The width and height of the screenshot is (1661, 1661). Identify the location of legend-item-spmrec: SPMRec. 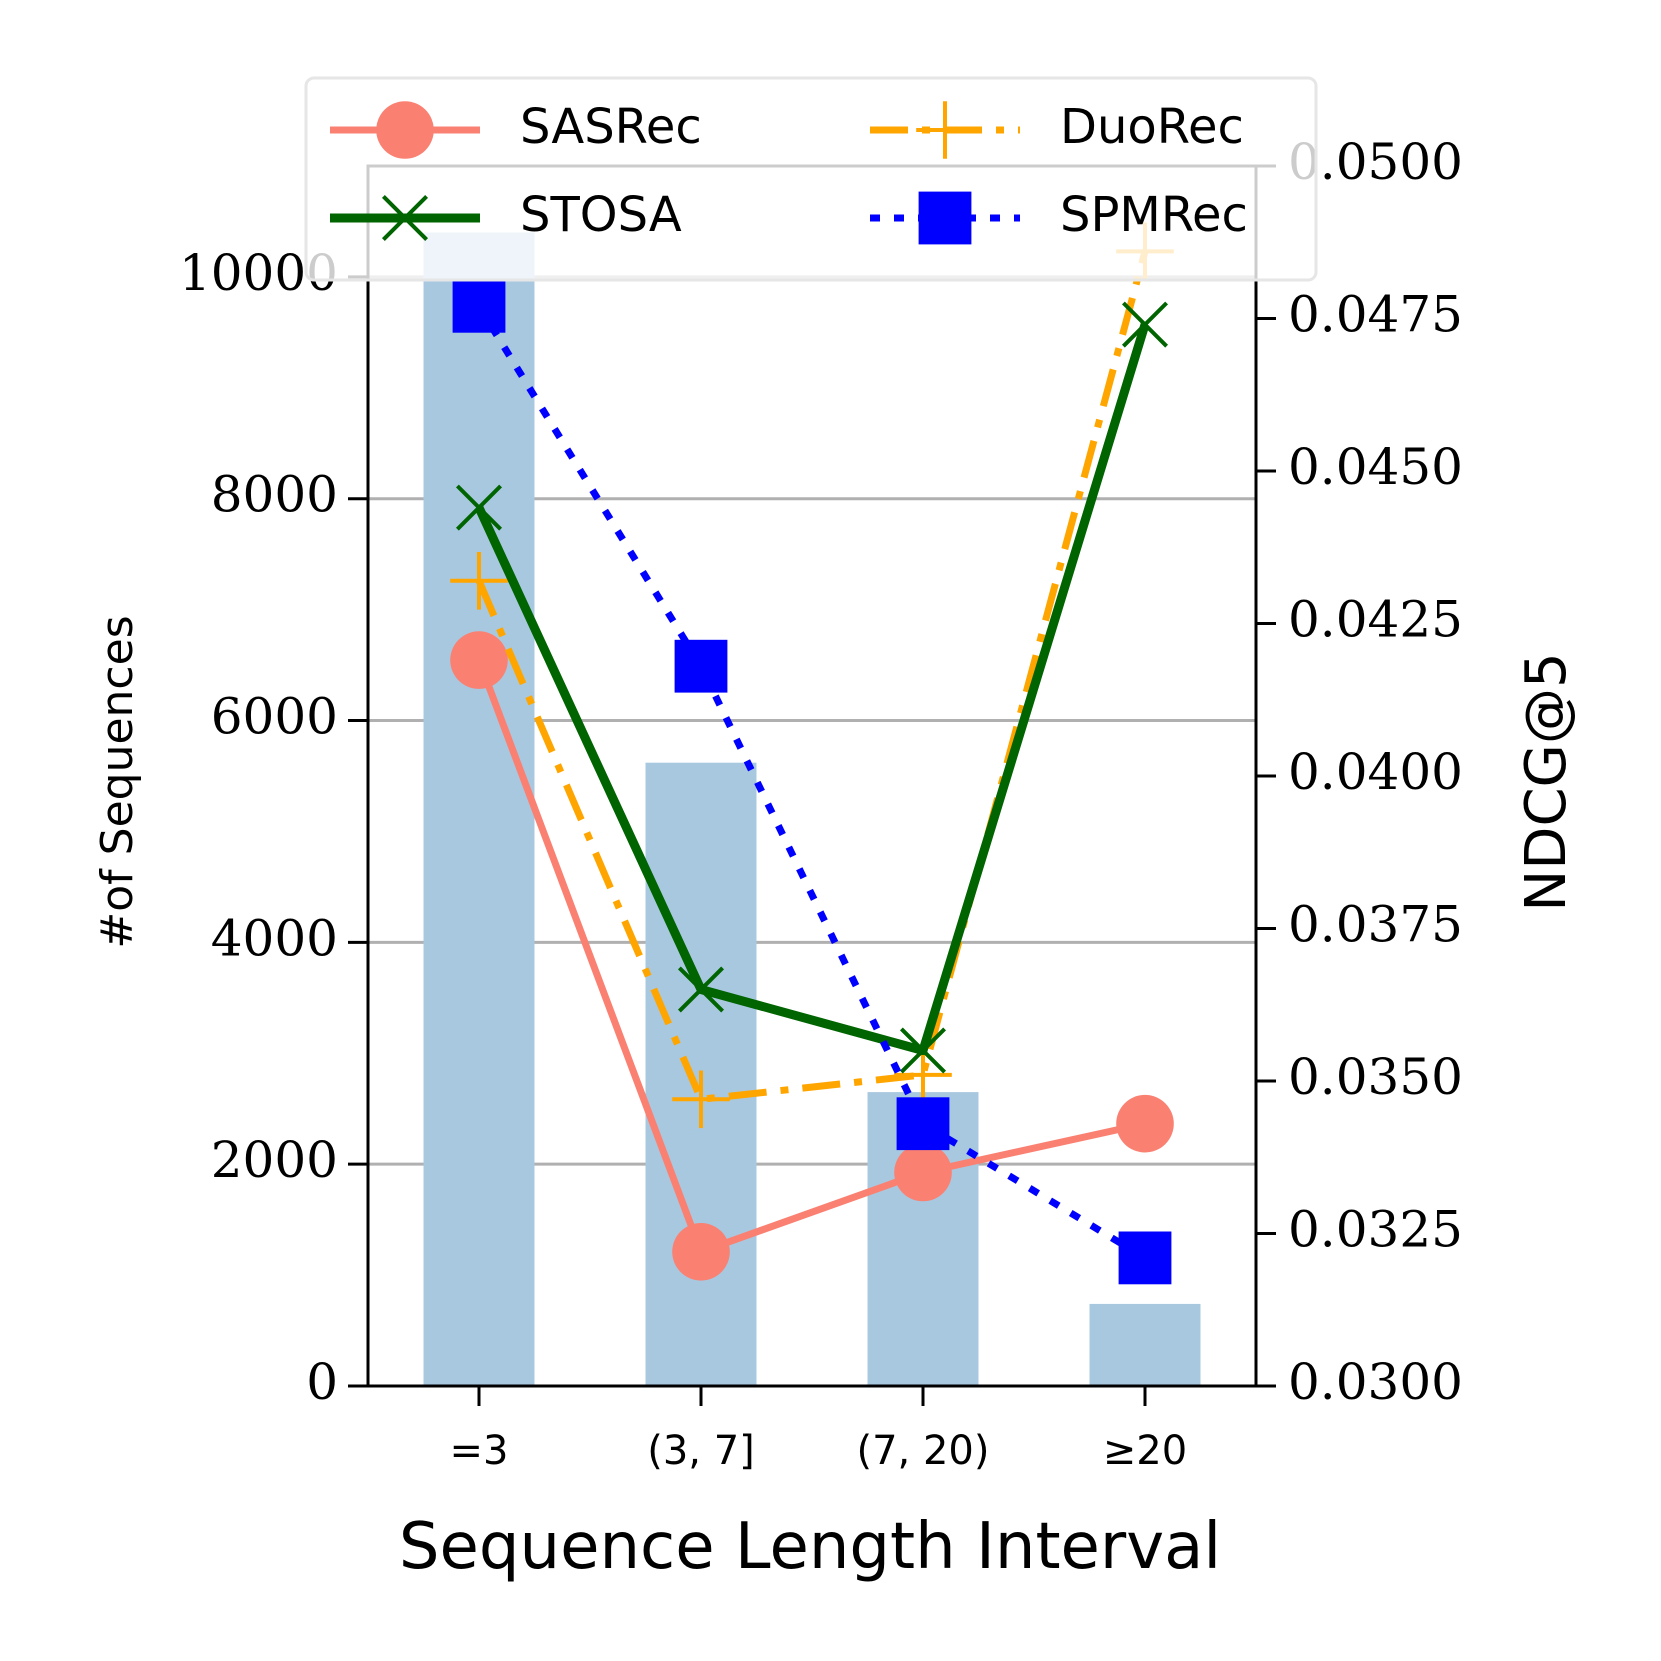
(1059, 216).